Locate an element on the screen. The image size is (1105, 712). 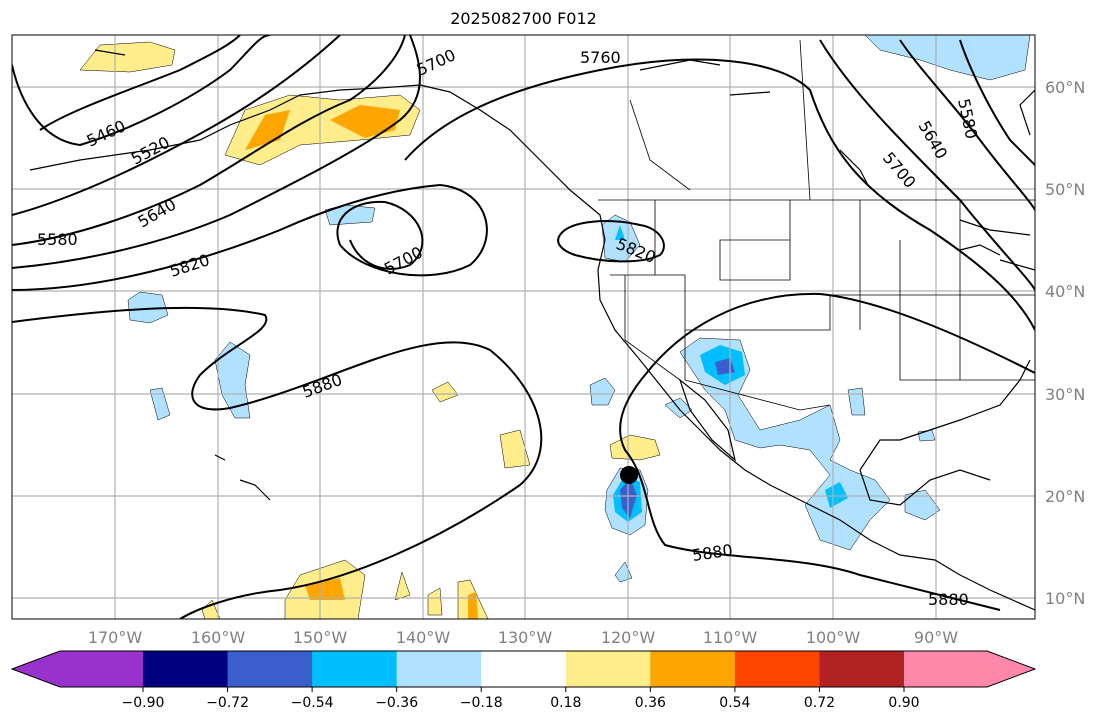
colorbar-tick-label: −0.54 is located at coordinates (312, 703).